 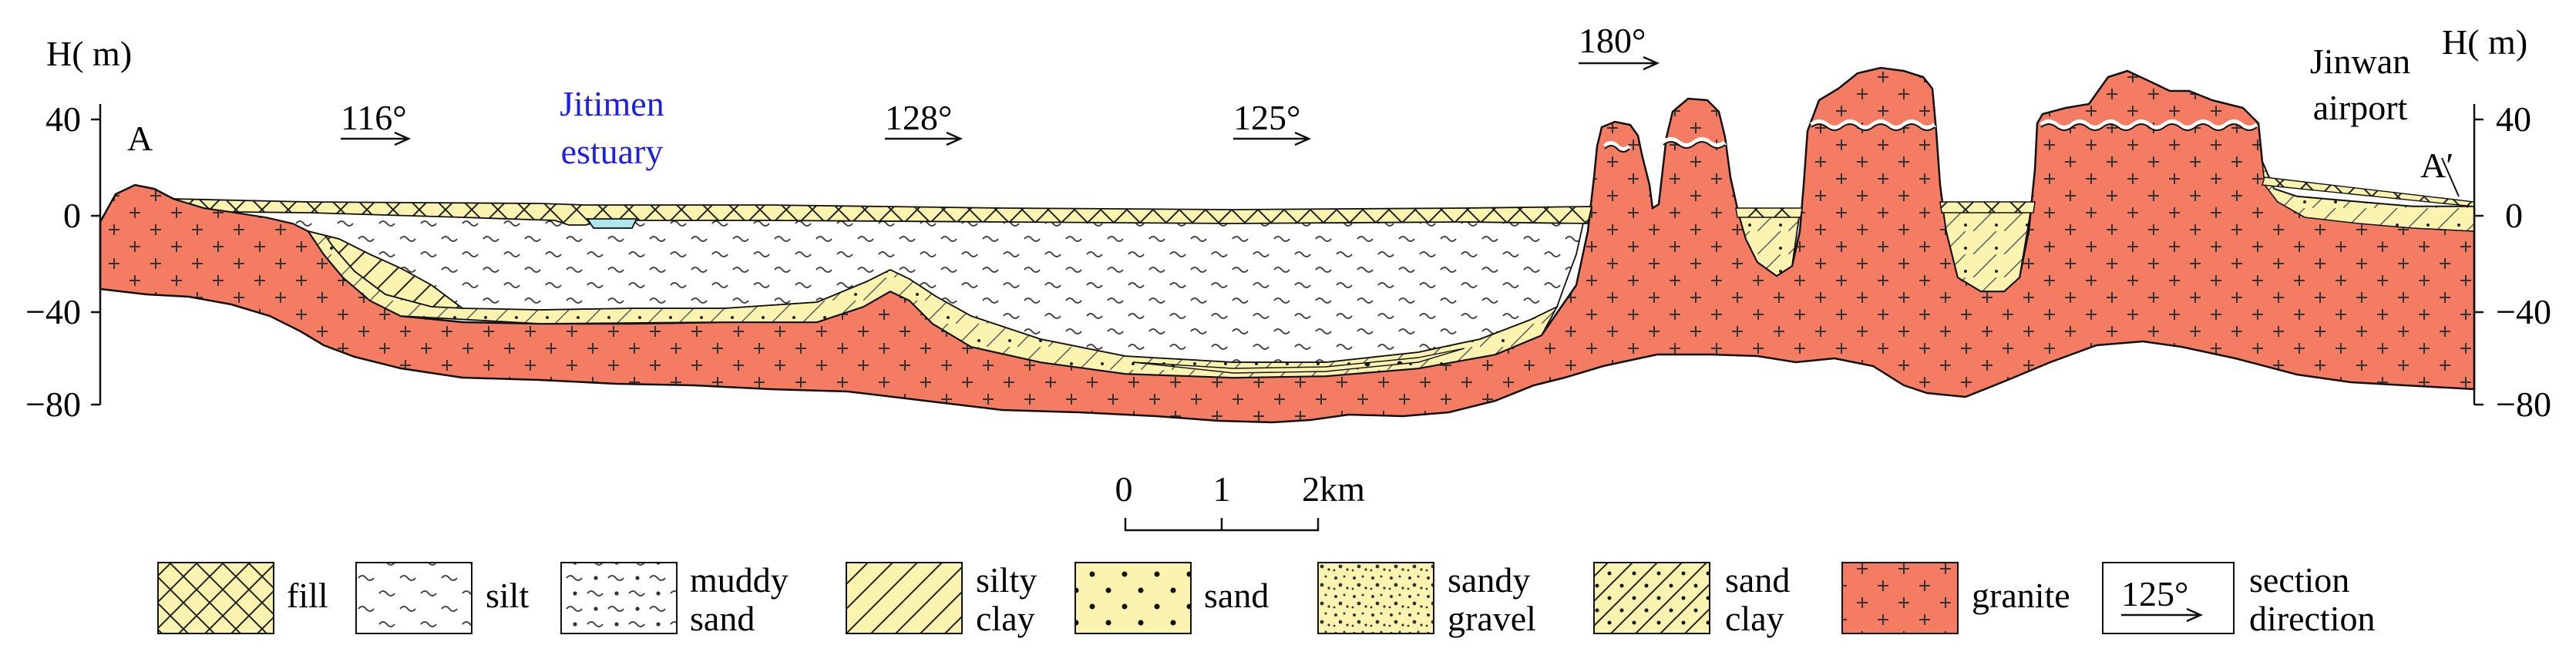 I want to click on legend-label-line2: sand, so click(x=722, y=618).